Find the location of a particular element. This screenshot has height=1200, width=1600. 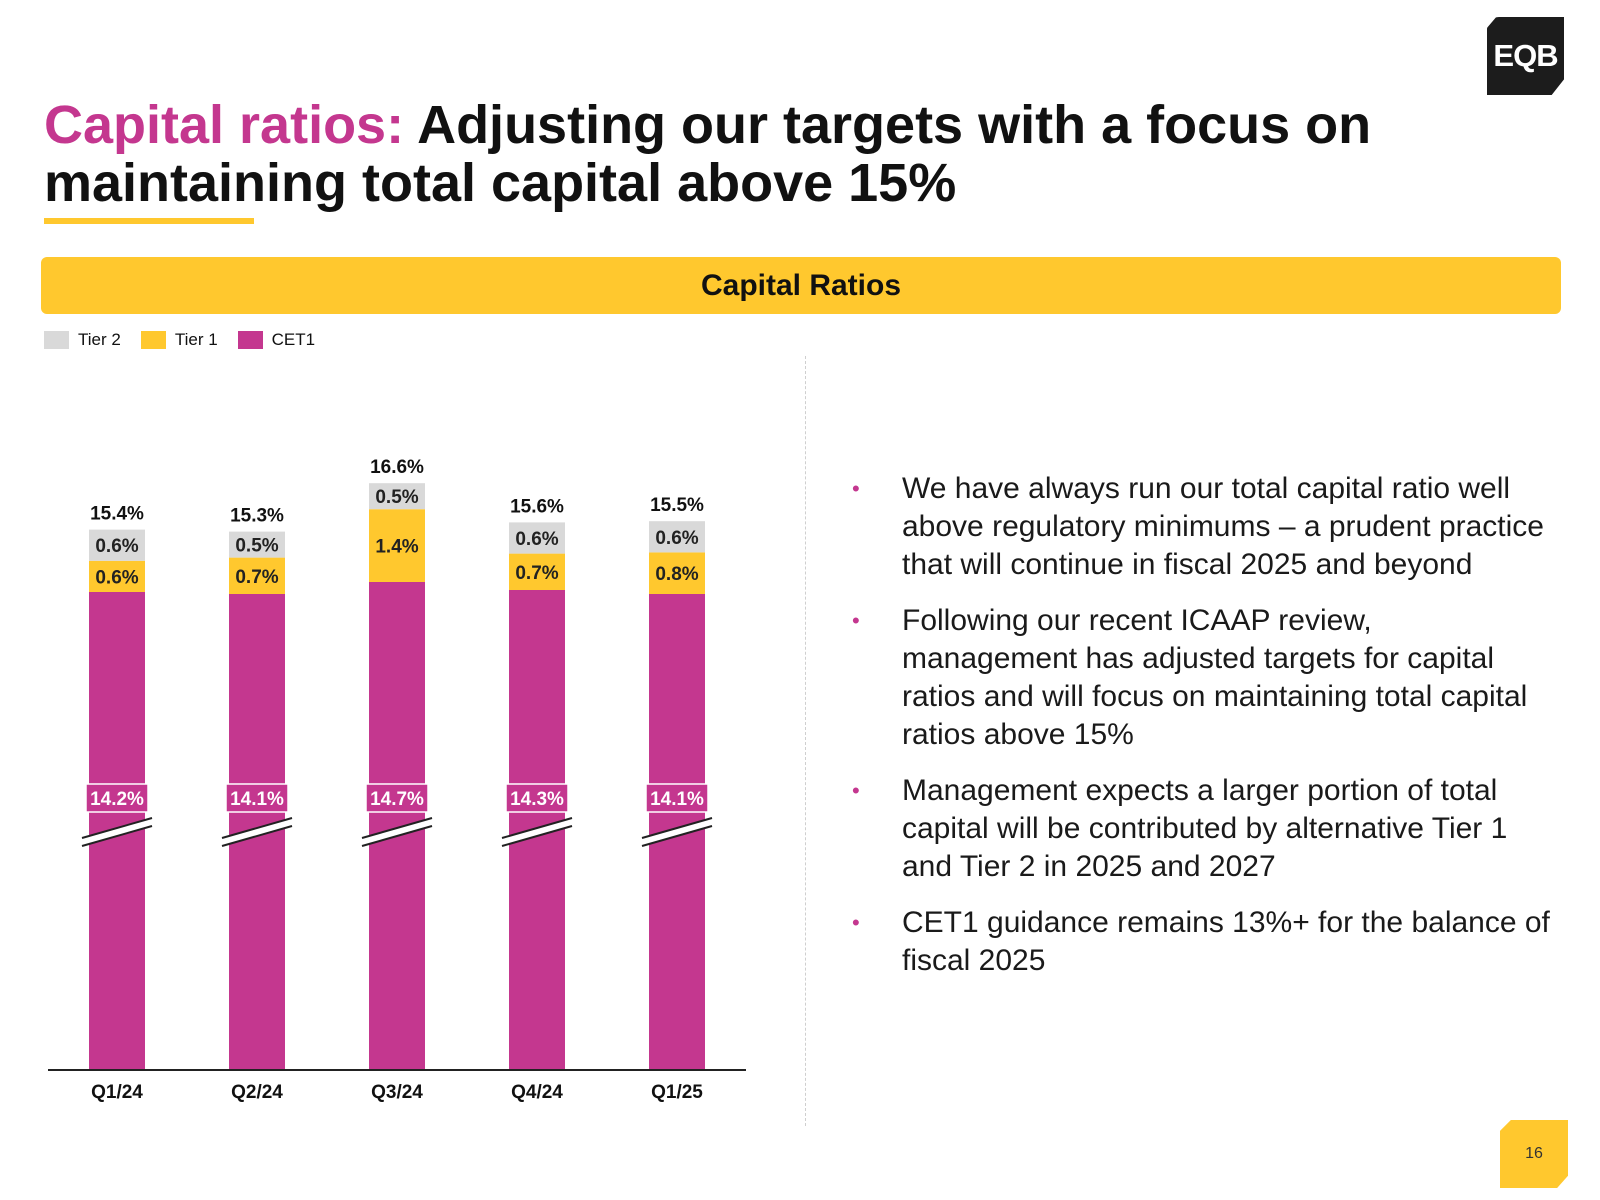

tier1-label: 1.4% is located at coordinates (396, 547).